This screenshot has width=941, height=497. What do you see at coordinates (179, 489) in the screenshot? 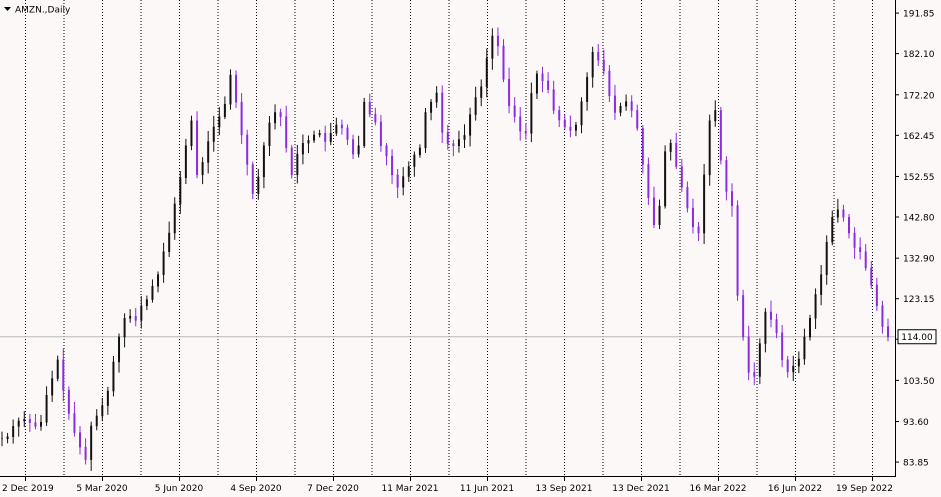
I see `x-tick-label: 5 Jun 2020` at bounding box center [179, 489].